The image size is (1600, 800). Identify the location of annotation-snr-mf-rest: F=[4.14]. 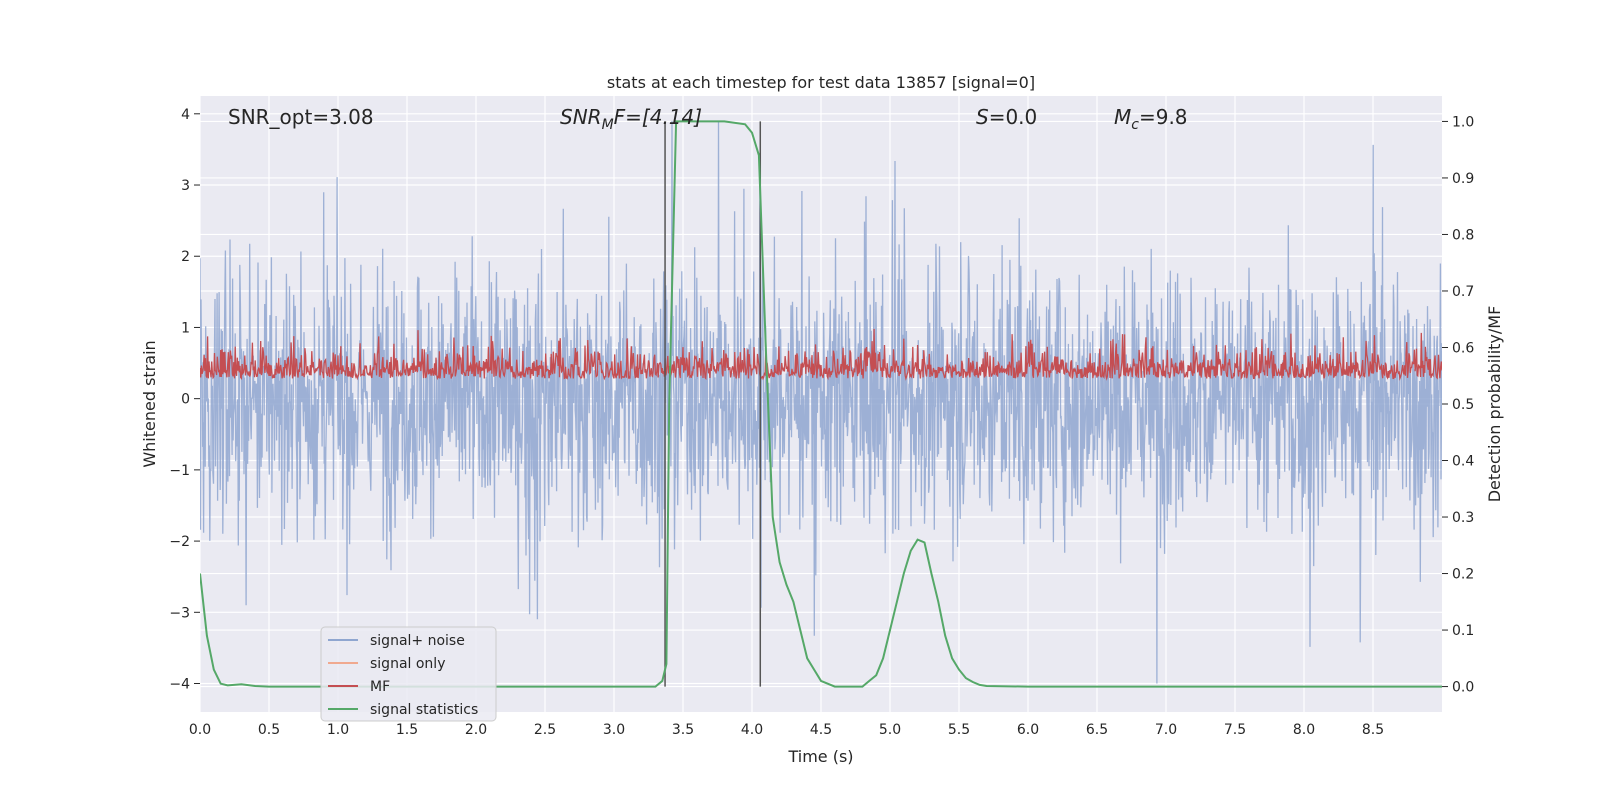
(658, 117).